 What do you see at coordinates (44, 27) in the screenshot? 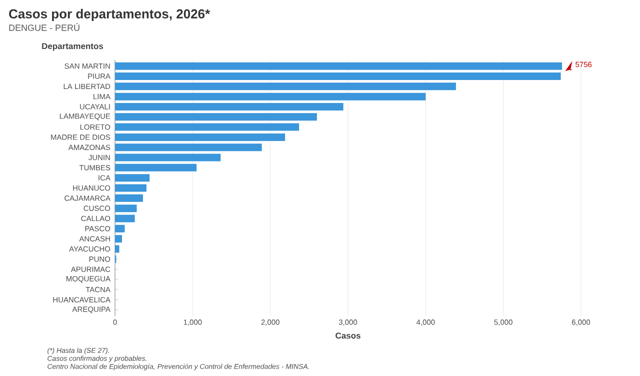
I see `chart-subtitle: DENGUE - PERÚ` at bounding box center [44, 27].